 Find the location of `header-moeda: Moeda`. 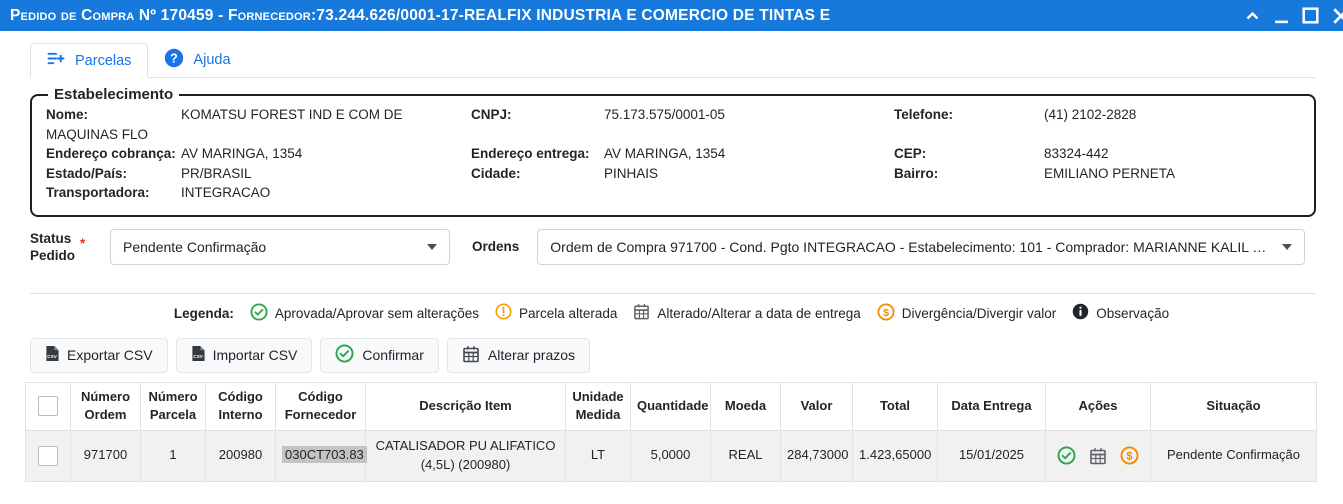

header-moeda: Moeda is located at coordinates (745, 406).